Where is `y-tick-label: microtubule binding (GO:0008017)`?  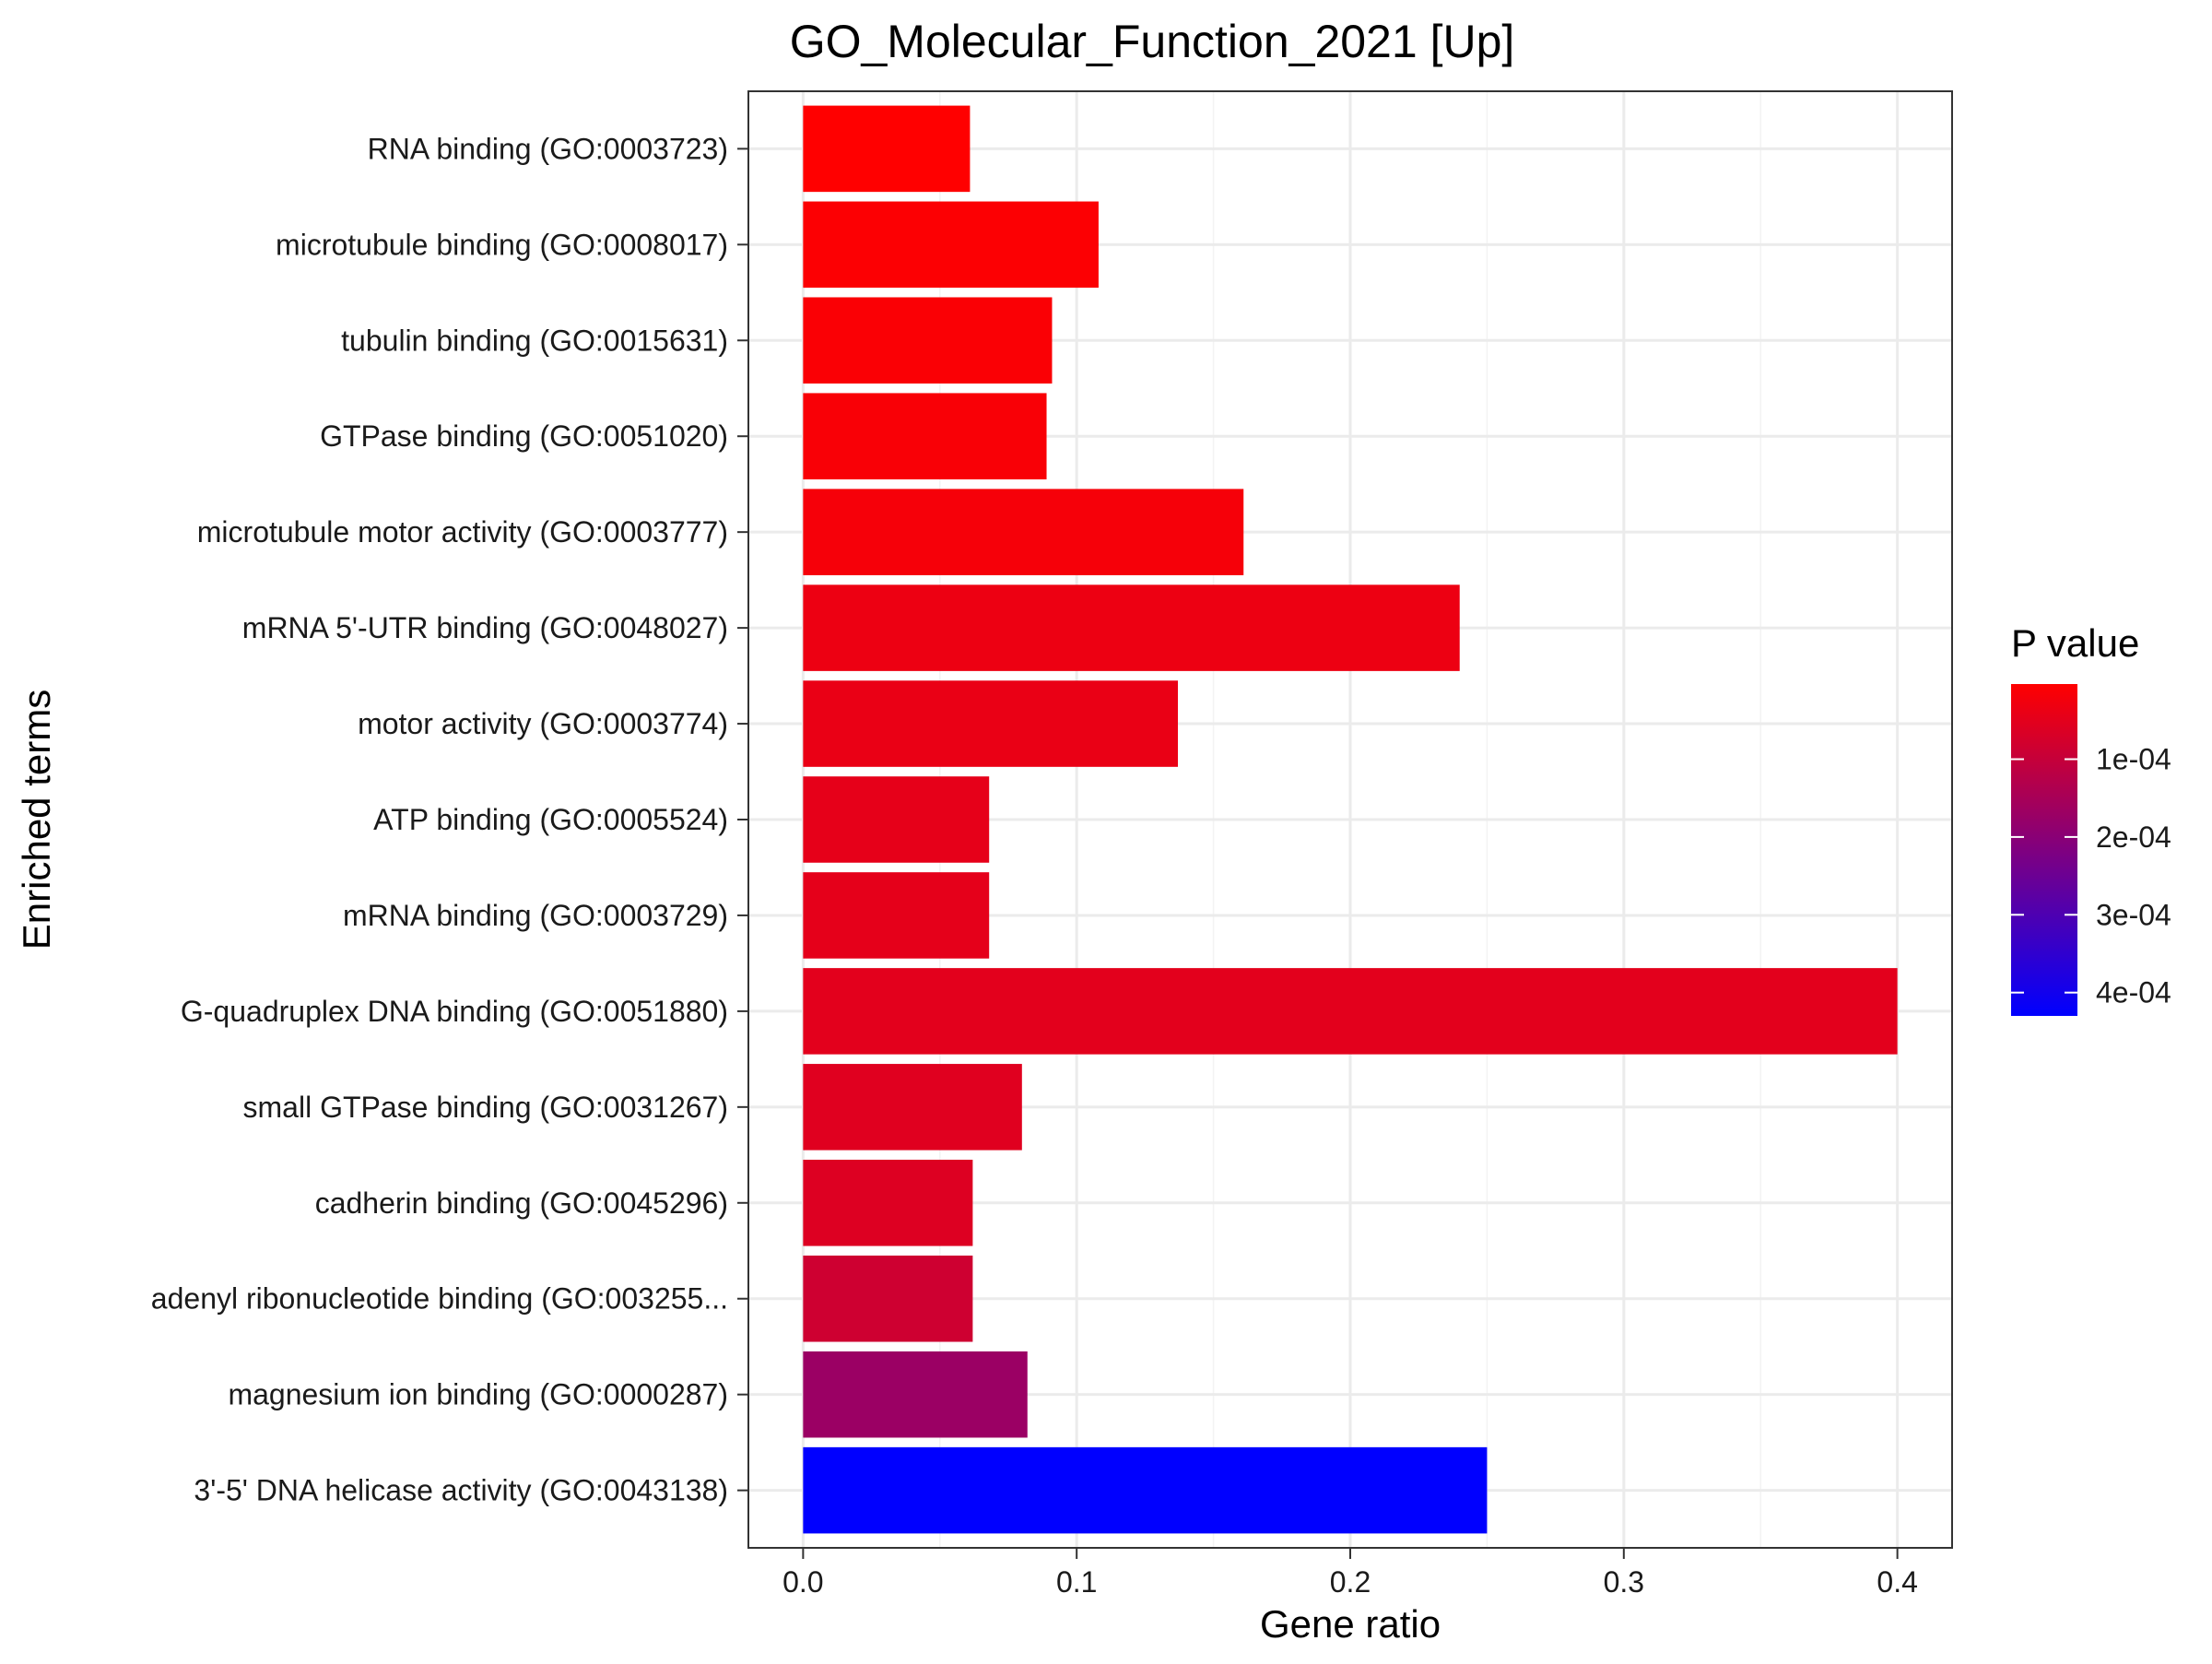 y-tick-label: microtubule binding (GO:0008017) is located at coordinates (502, 244).